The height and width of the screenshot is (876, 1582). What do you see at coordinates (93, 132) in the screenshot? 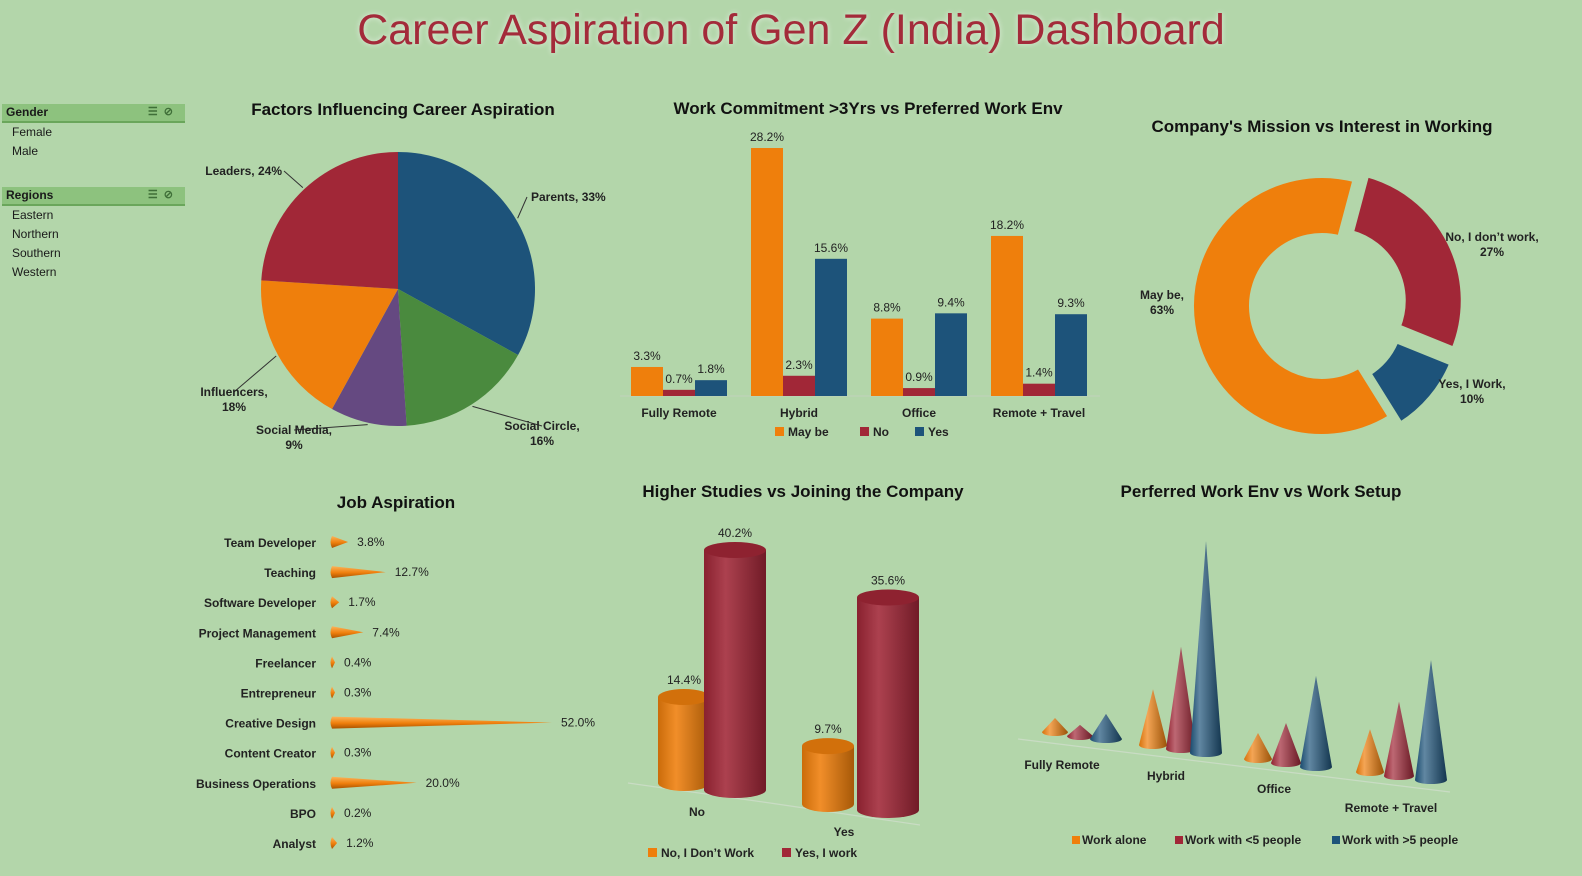
I see `slicer-gender: Gender ☰⊘ Female Male` at bounding box center [93, 132].